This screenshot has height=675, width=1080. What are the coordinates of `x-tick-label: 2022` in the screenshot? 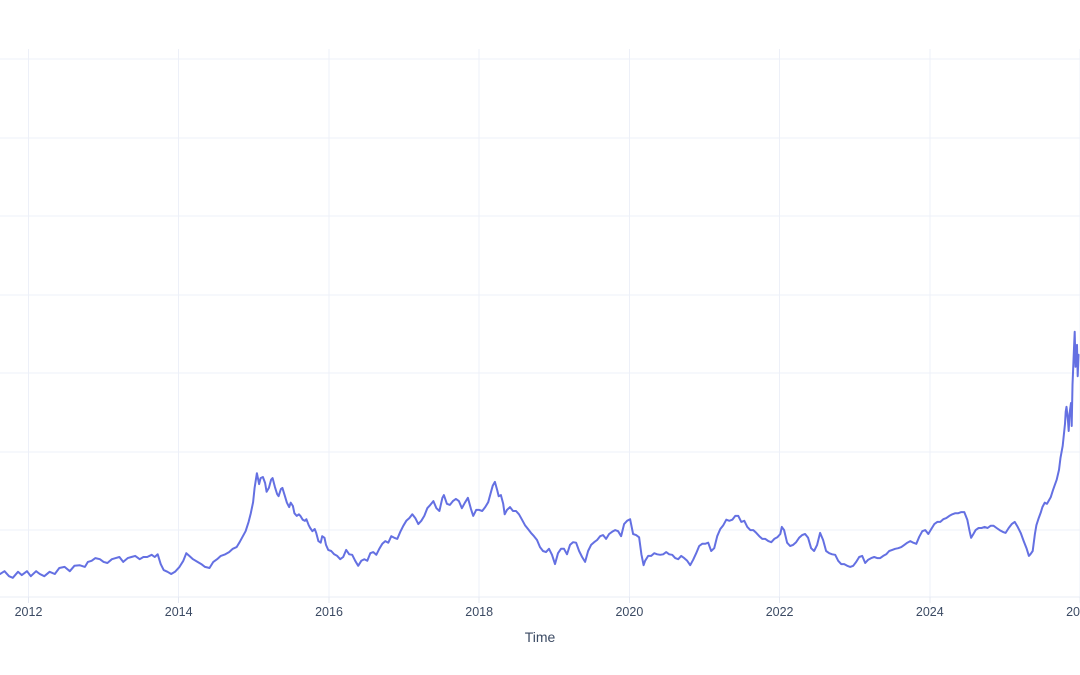 It's located at (779, 612).